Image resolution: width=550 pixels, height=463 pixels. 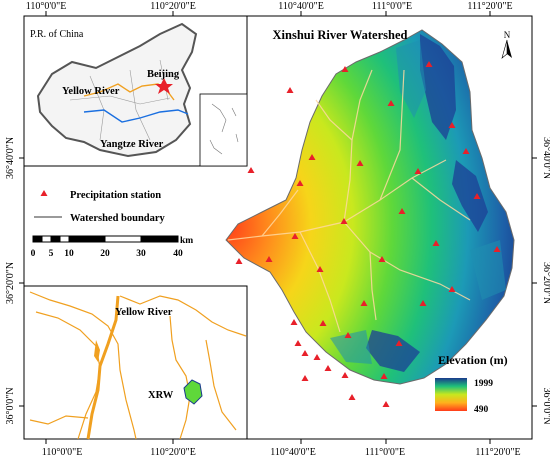 What do you see at coordinates (132, 144) in the screenshot?
I see `yangtze-river-label: Yangtze River` at bounding box center [132, 144].